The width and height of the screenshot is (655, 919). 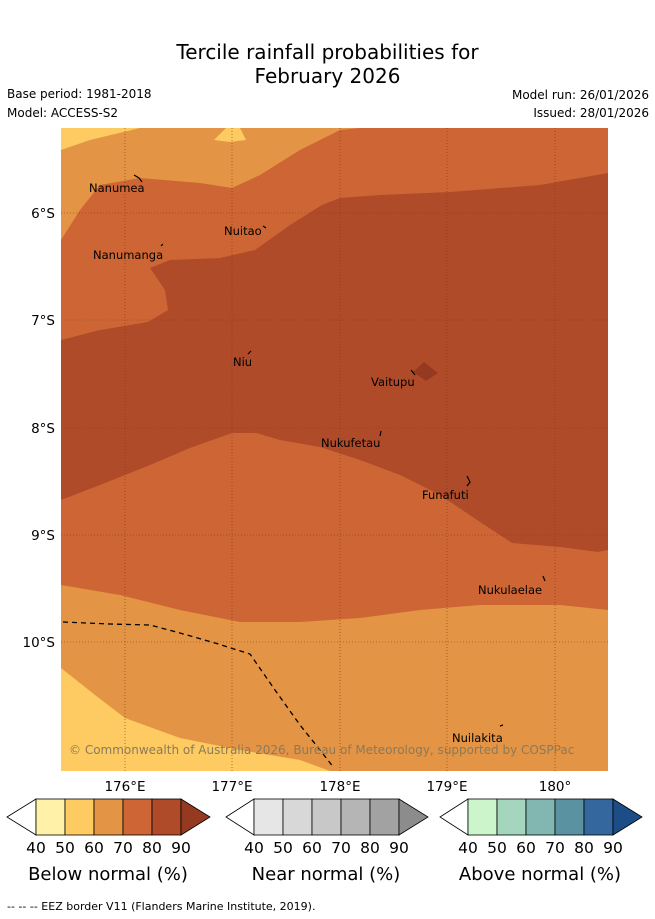 I want to click on lat-tick: 10°S, so click(x=39, y=643).